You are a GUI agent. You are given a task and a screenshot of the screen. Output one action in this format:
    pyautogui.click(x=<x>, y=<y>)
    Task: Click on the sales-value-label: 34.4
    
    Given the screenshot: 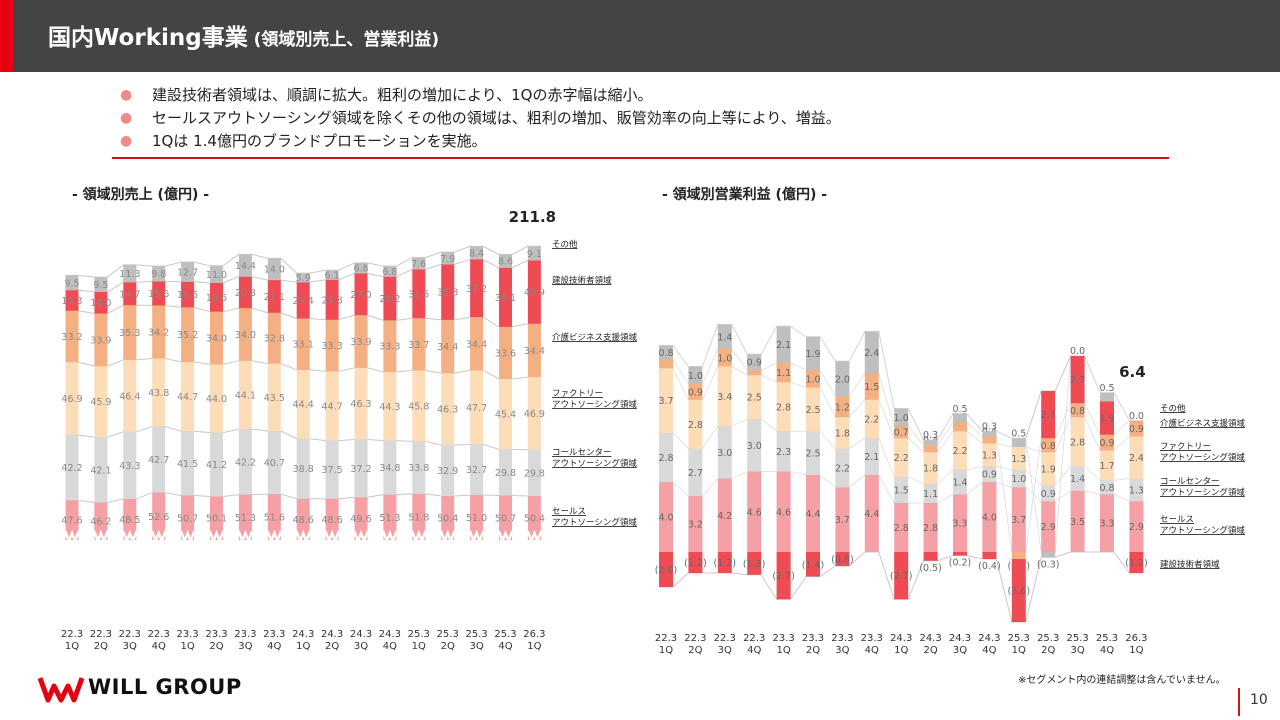 What is the action you would take?
    pyautogui.click(x=534, y=351)
    